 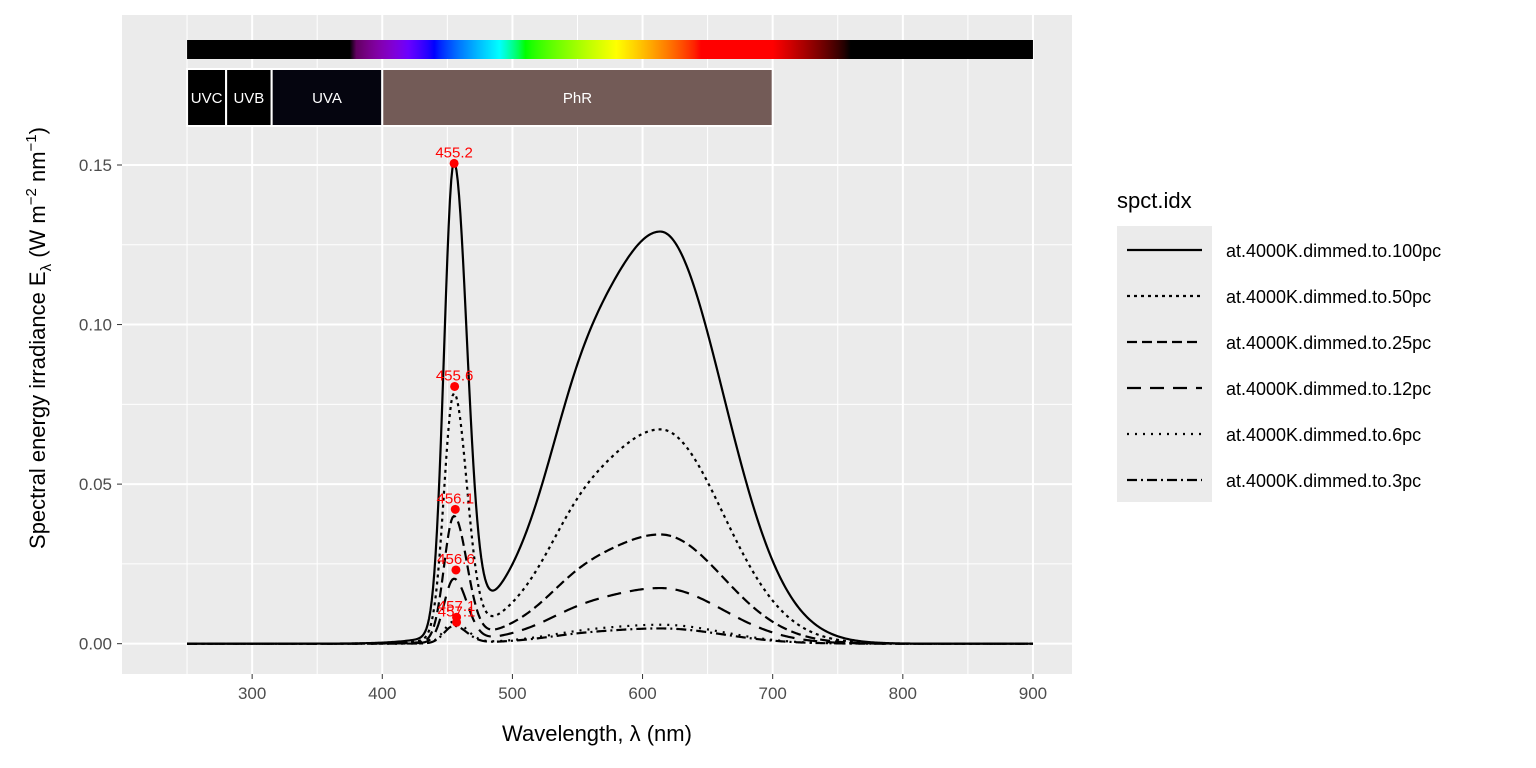 I want to click on waveband-label-uvb: UVB, so click(x=248, y=98).